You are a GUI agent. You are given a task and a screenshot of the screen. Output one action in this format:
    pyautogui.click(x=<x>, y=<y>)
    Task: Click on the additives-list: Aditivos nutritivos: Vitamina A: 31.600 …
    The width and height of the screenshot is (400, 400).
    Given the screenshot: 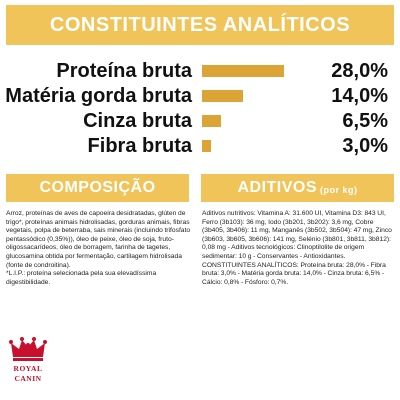 What is the action you would take?
    pyautogui.click(x=297, y=235)
    